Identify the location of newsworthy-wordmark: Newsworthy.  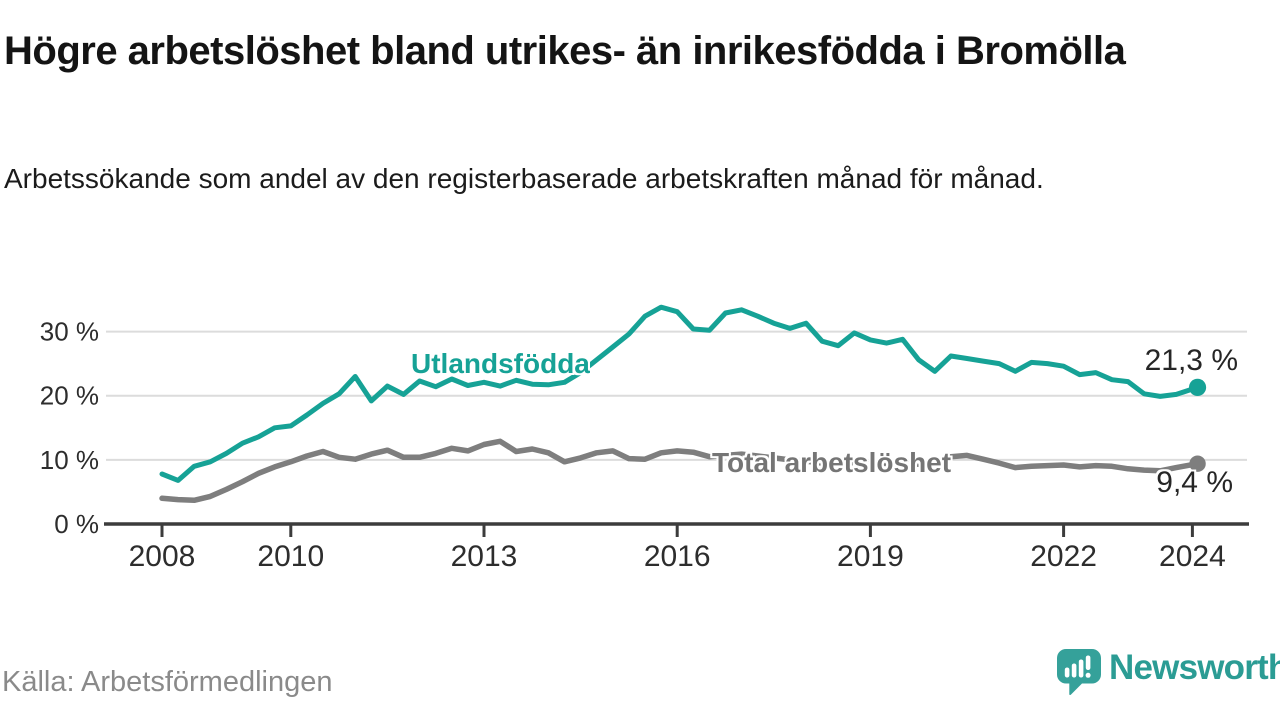
(1194, 667).